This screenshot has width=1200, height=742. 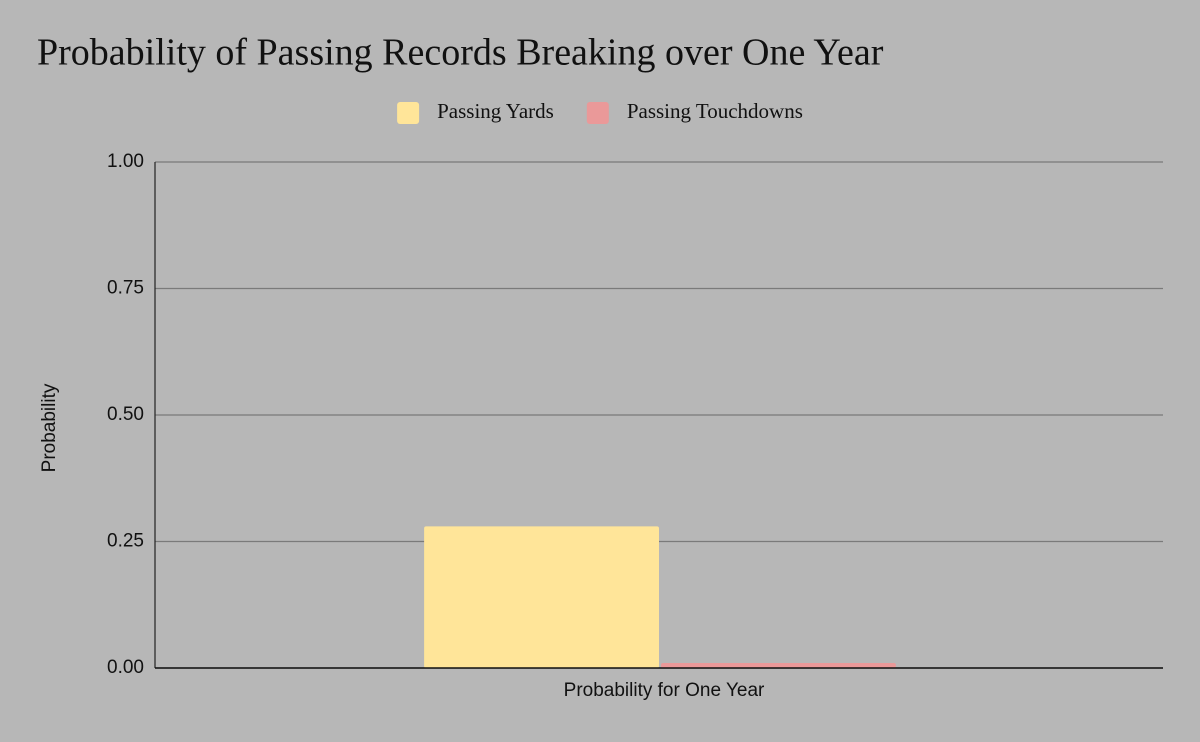 What do you see at coordinates (125, 414) in the screenshot?
I see `y-tick-label: 0.50` at bounding box center [125, 414].